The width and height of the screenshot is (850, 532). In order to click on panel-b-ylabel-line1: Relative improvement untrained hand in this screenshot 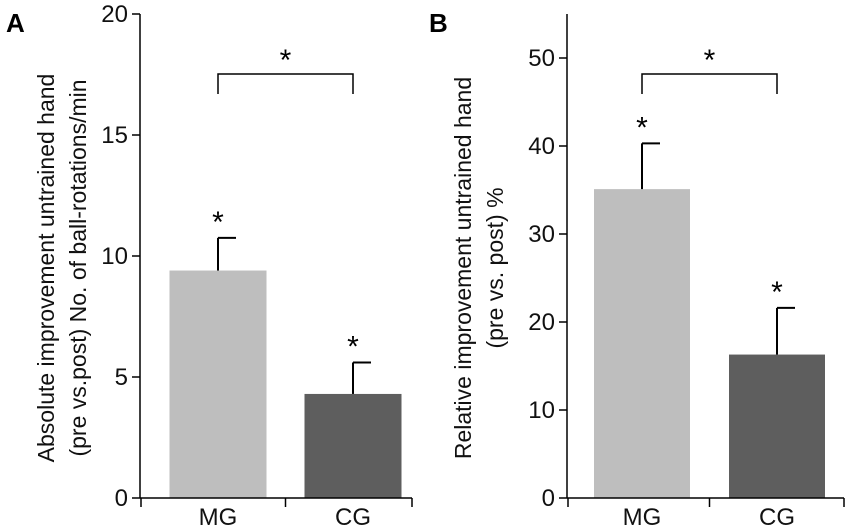, I will do `click(463, 268)`.